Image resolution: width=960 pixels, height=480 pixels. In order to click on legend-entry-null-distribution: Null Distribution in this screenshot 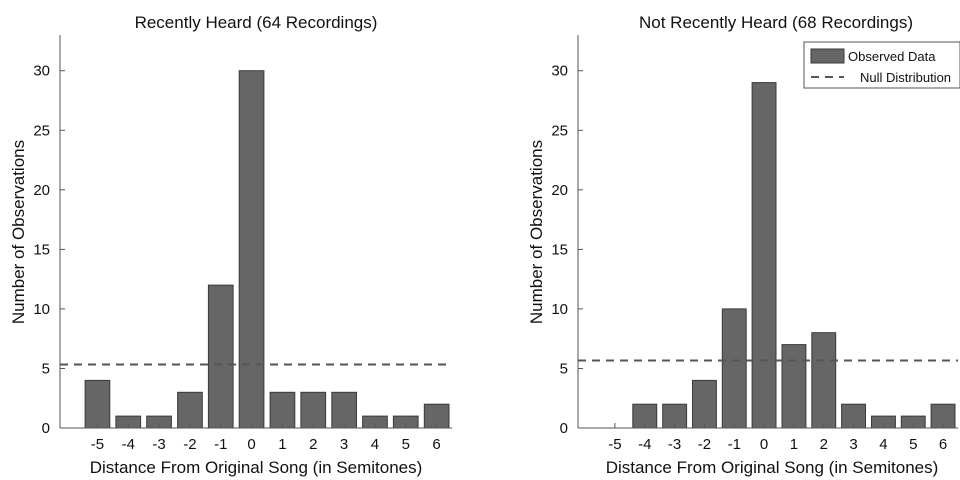, I will do `click(905, 77)`.